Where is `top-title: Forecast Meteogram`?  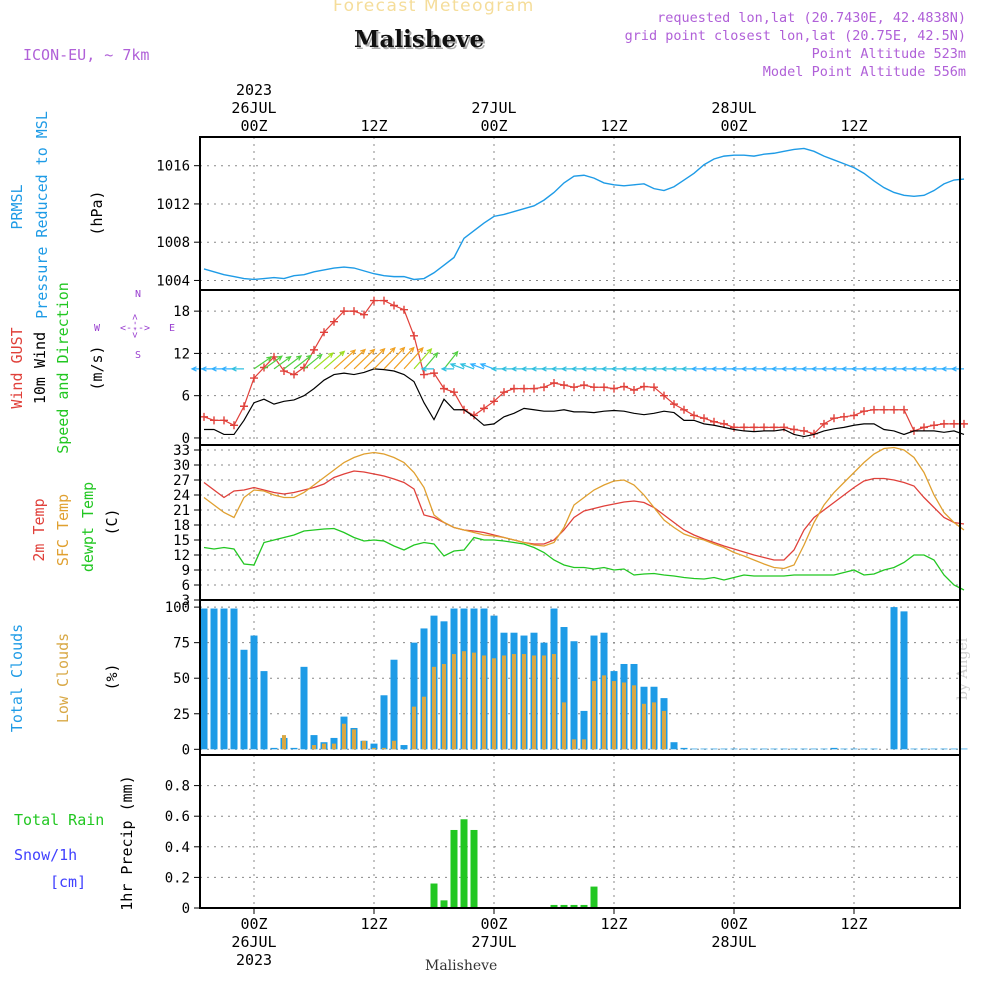 top-title: Forecast Meteogram is located at coordinates (434, 8).